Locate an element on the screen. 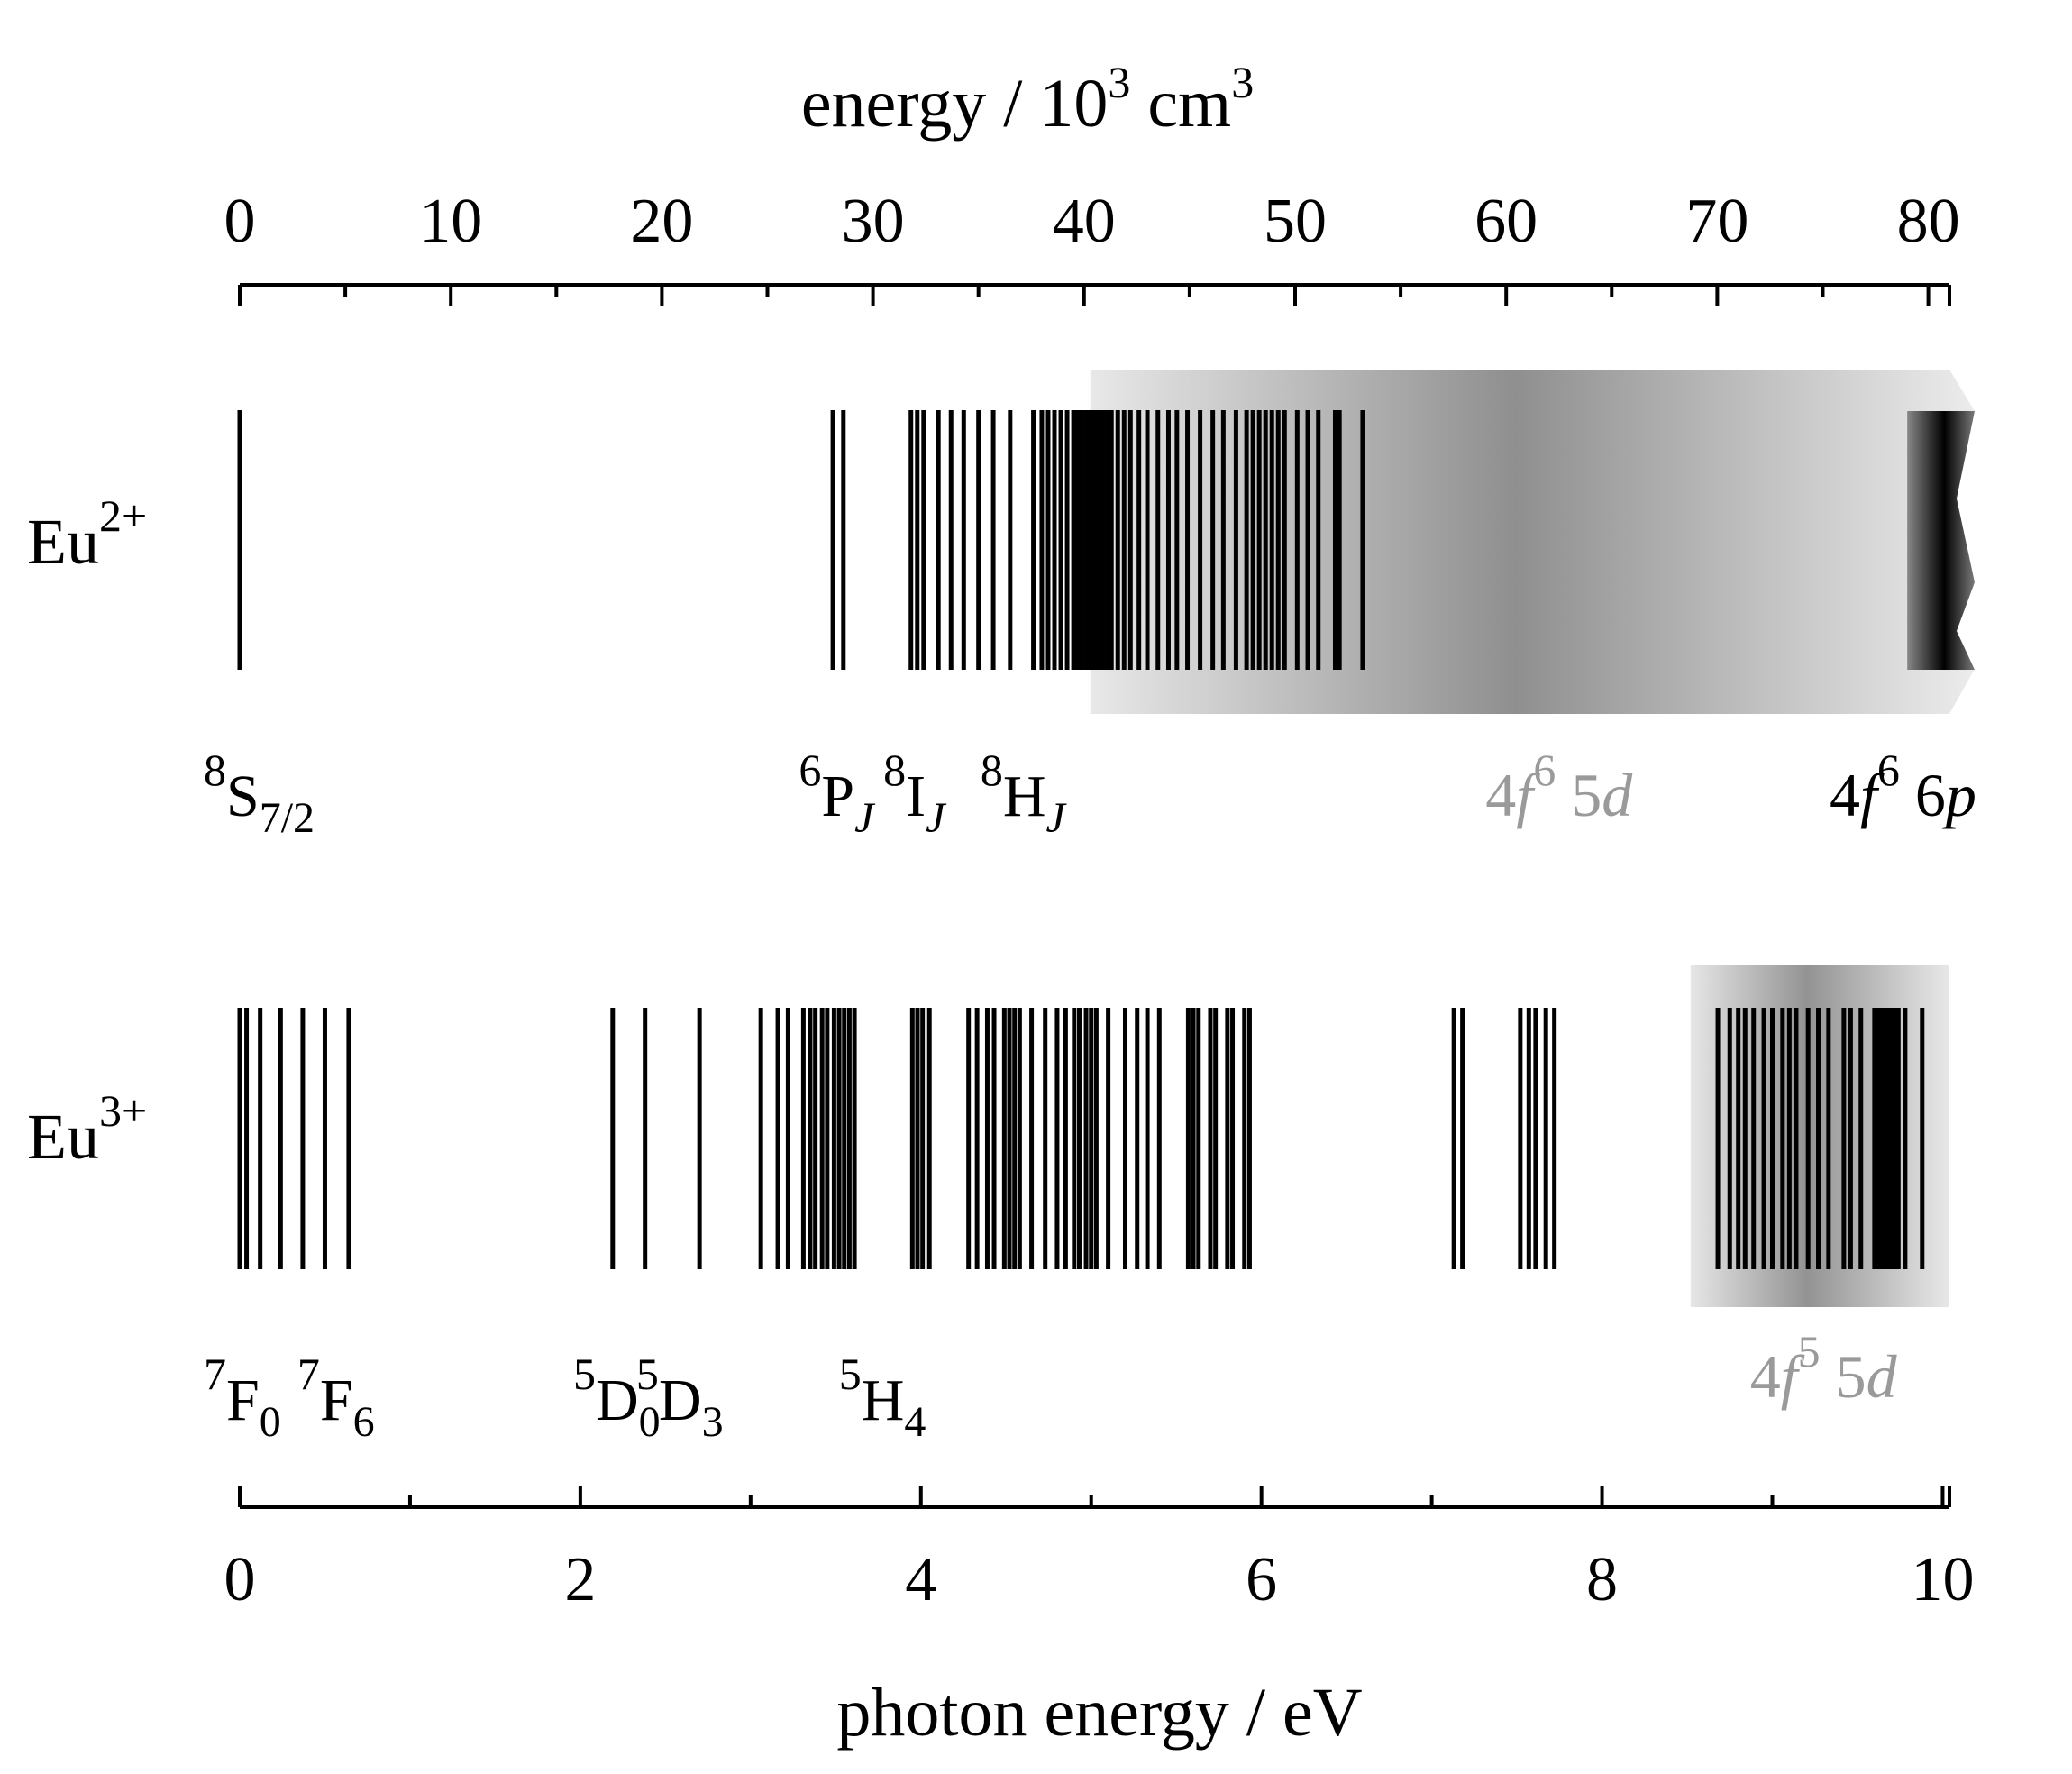  eu2-configuration-label: 4f6 5d is located at coordinates (1559, 787).